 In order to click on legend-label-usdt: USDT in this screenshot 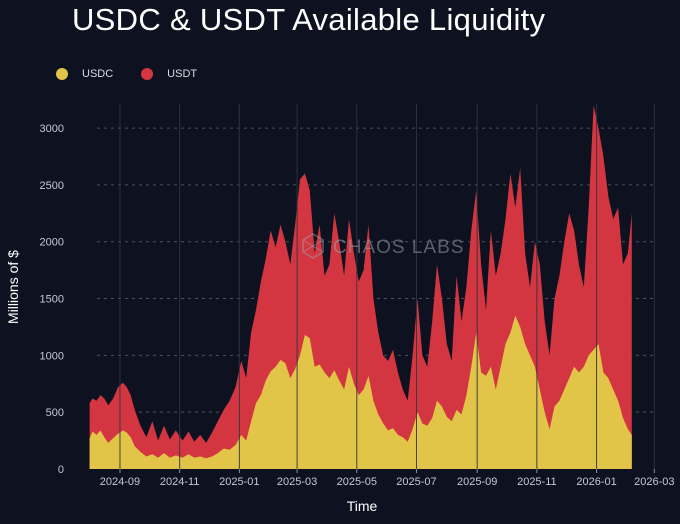, I will do `click(182, 74)`.